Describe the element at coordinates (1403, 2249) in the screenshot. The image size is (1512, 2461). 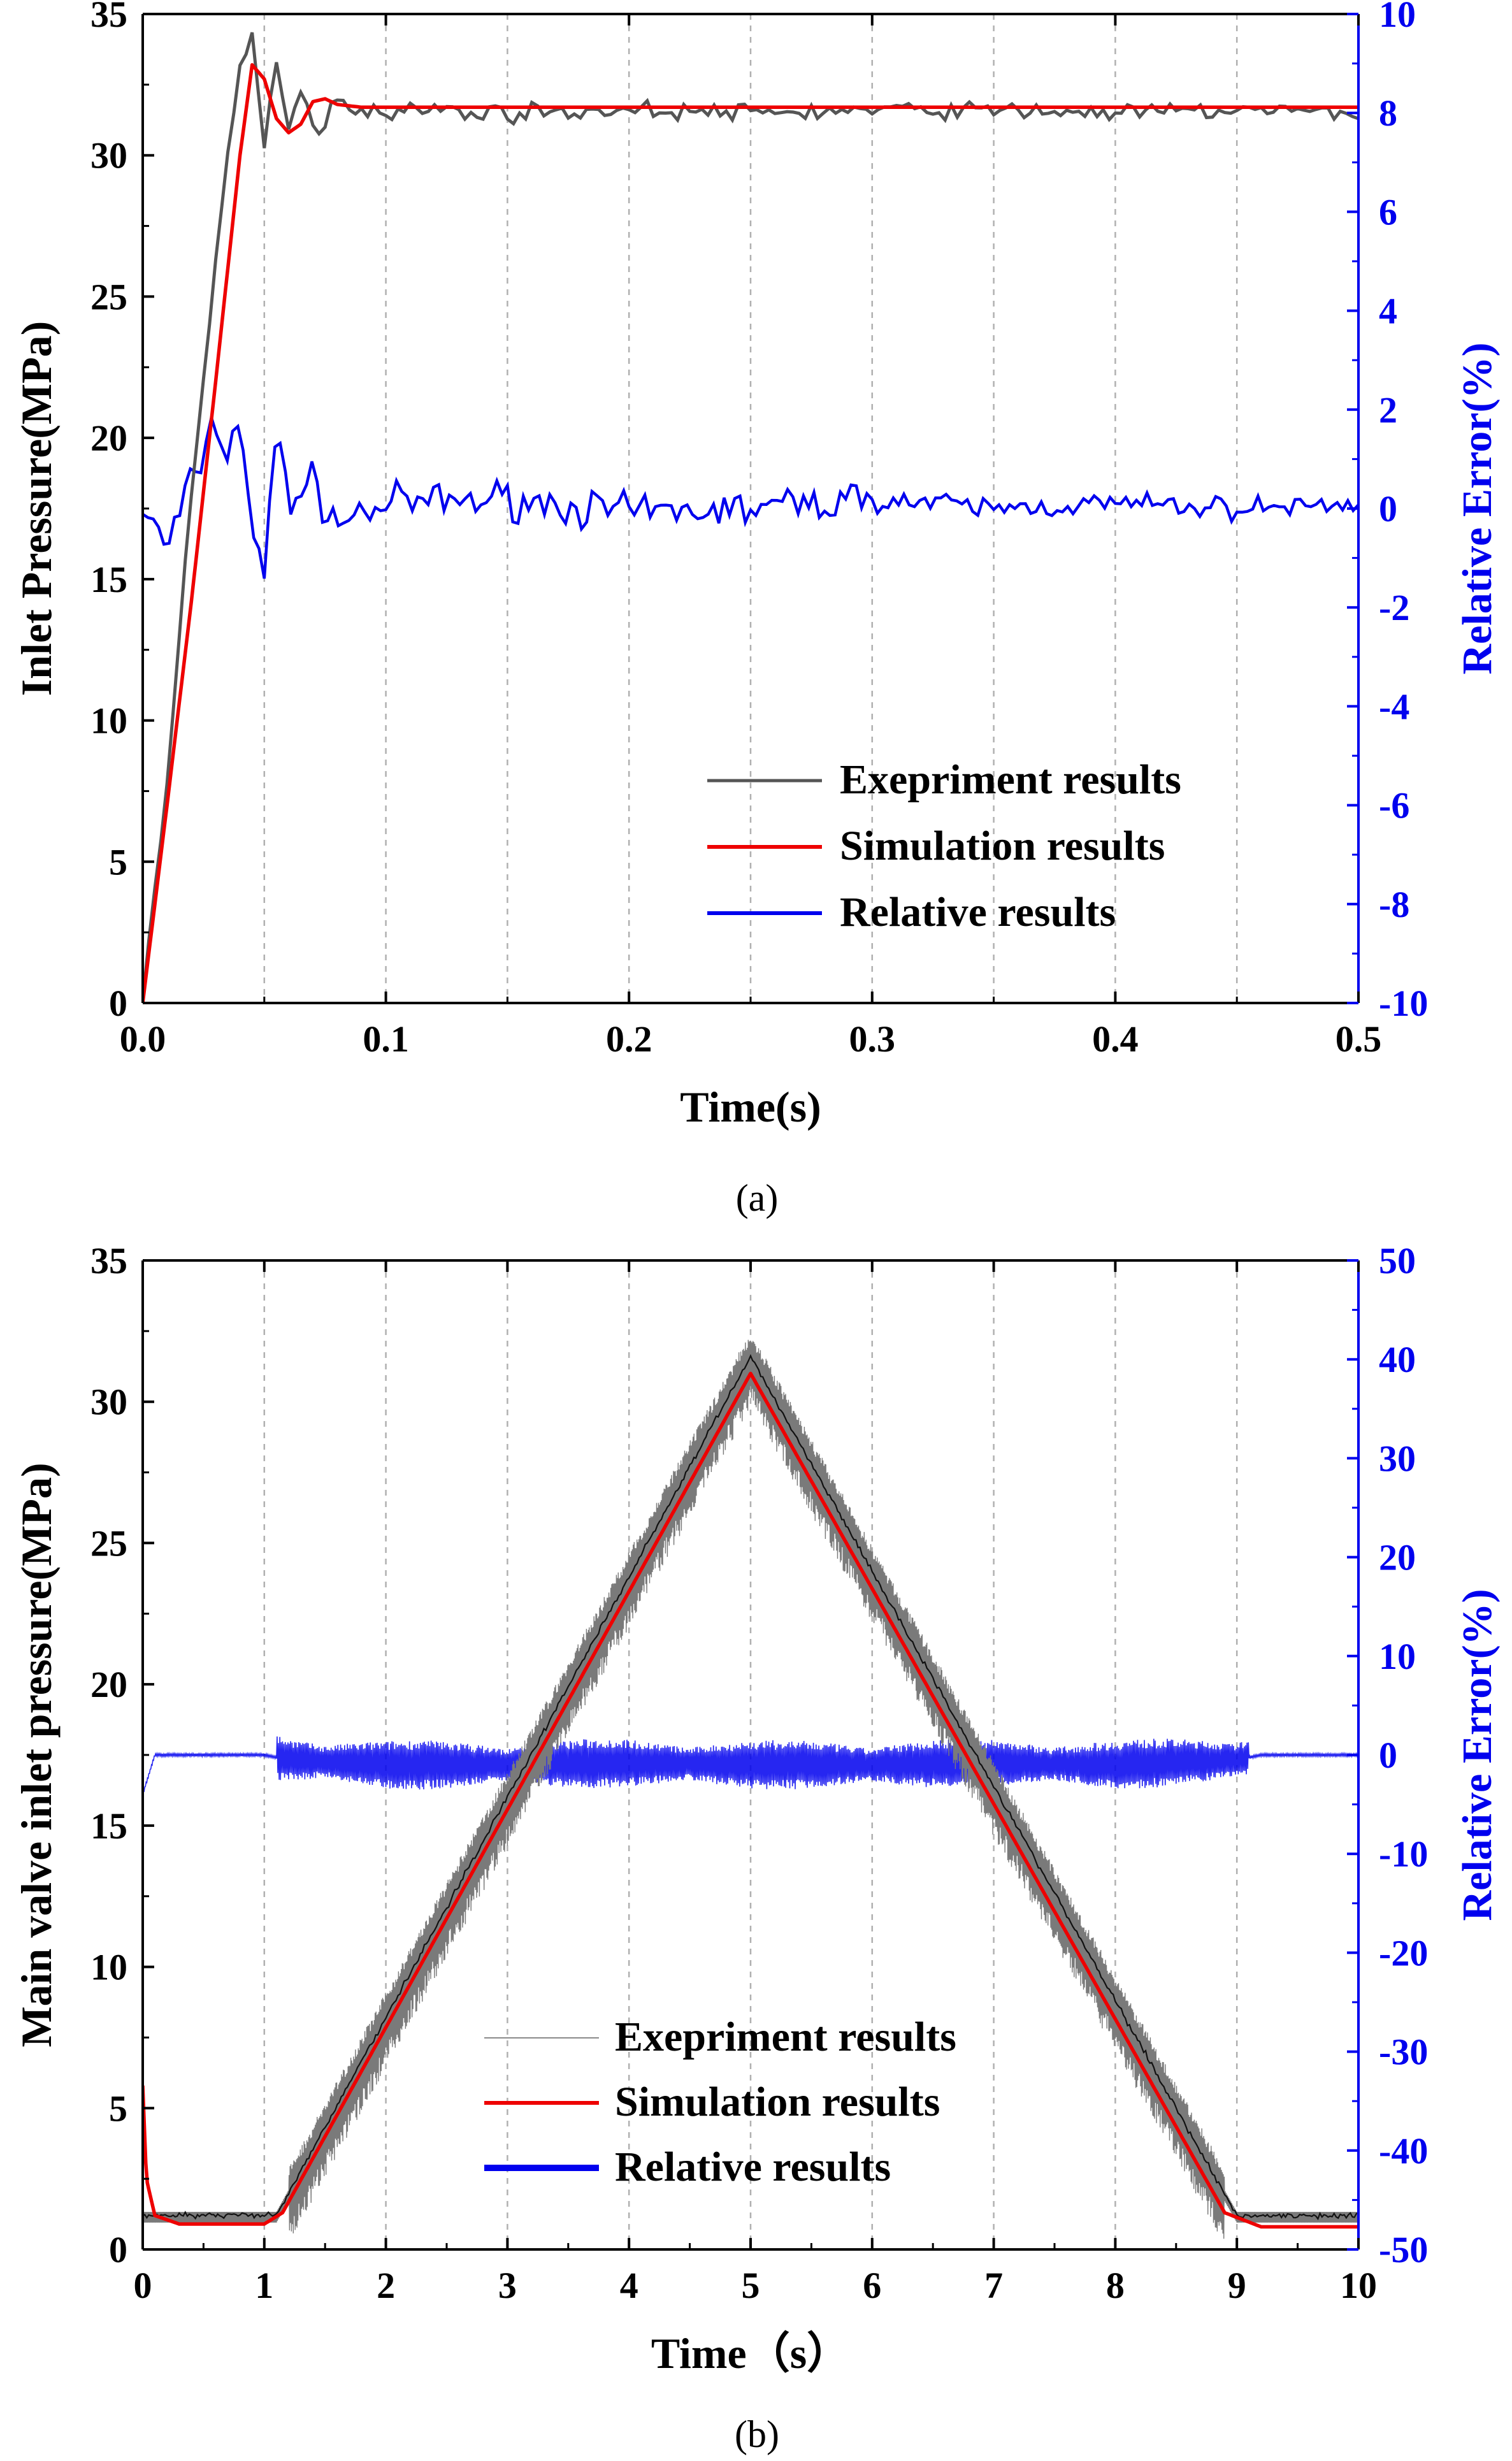
I see `y2-tick-label: -50` at that location.